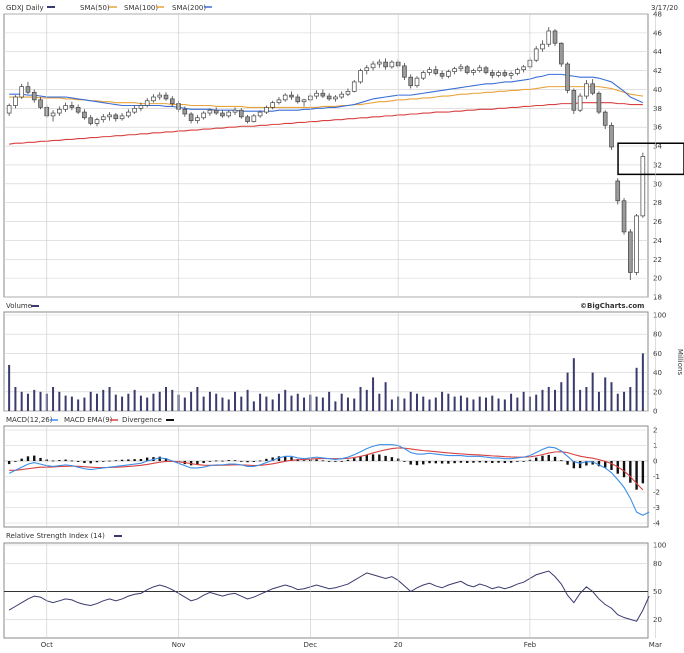  Describe the element at coordinates (530, 645) in the screenshot. I see `x-tick-label: Feb` at that location.